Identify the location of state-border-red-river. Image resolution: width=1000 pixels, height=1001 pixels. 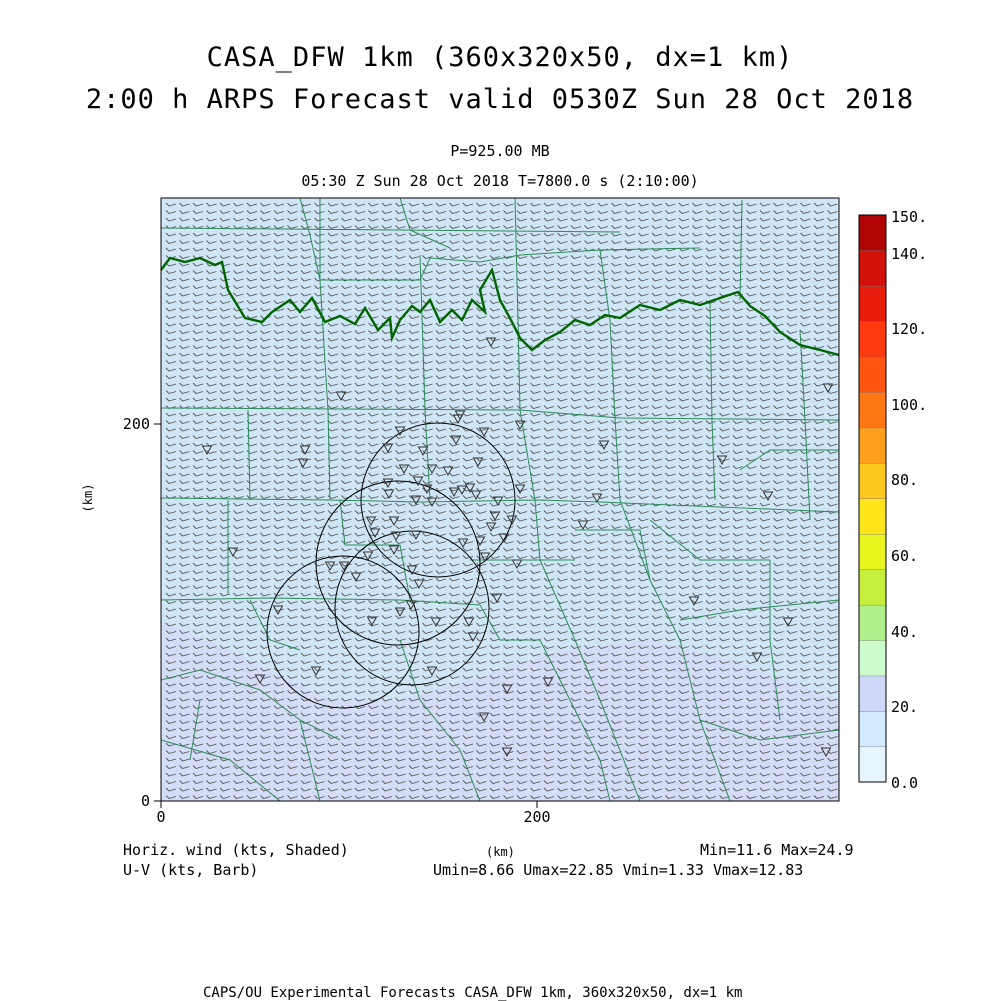
(500, 306).